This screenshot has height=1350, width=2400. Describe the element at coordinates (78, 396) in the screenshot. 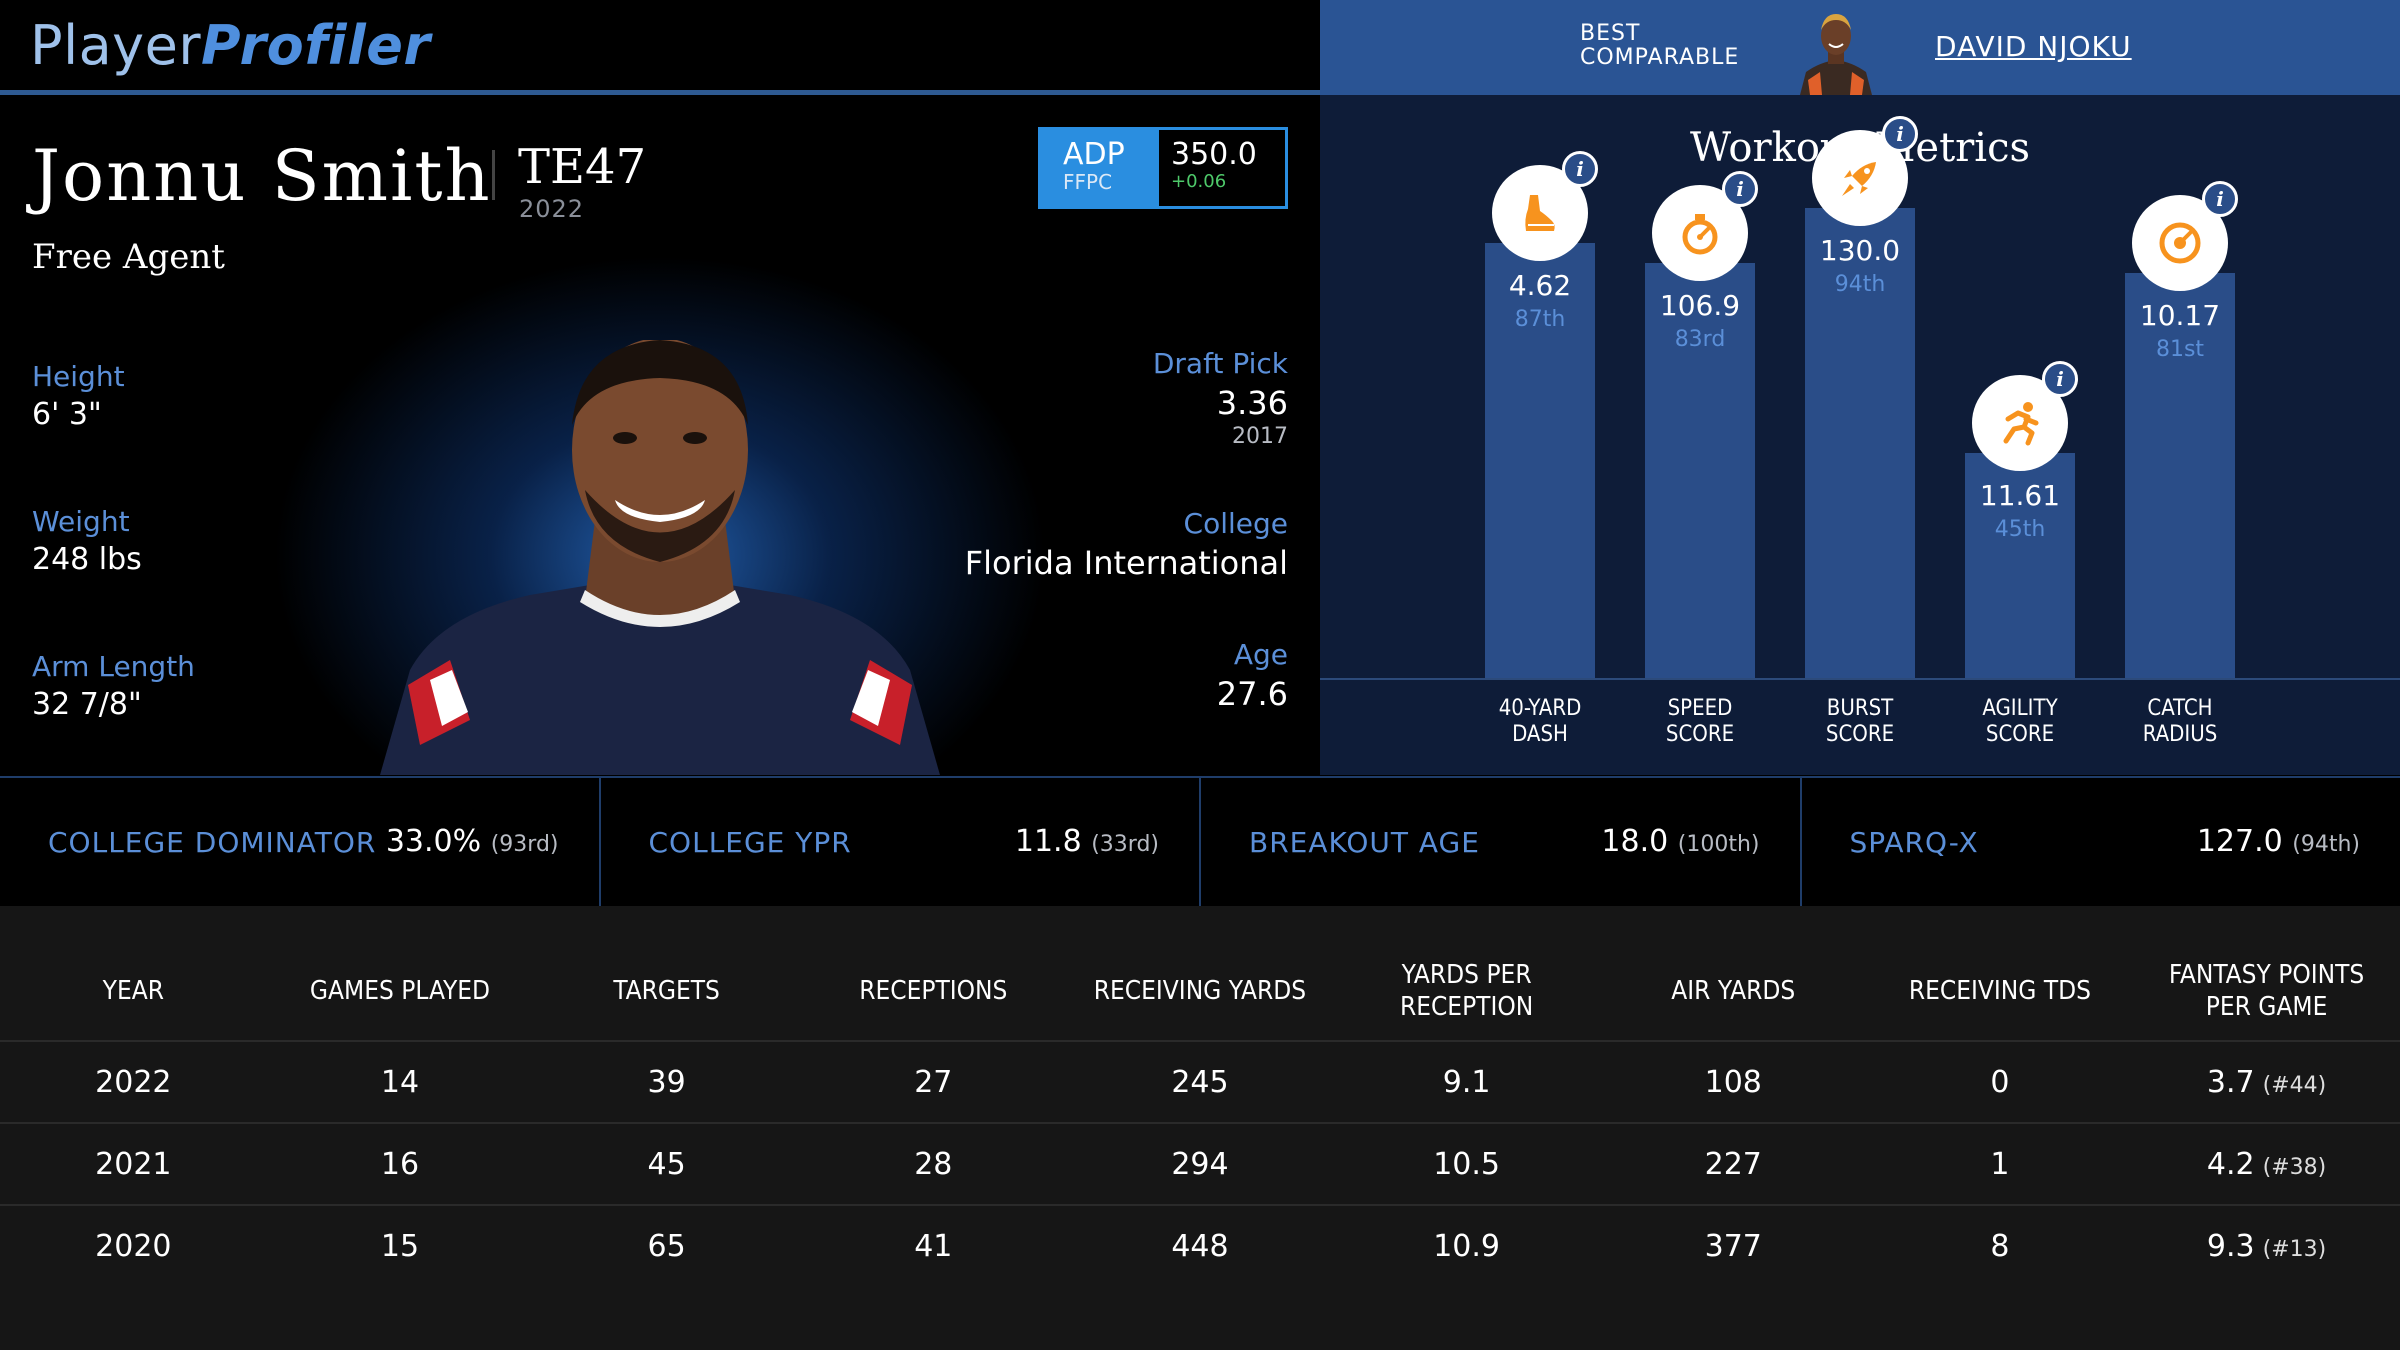

I see `height-stat: Height 6' 3"` at that location.